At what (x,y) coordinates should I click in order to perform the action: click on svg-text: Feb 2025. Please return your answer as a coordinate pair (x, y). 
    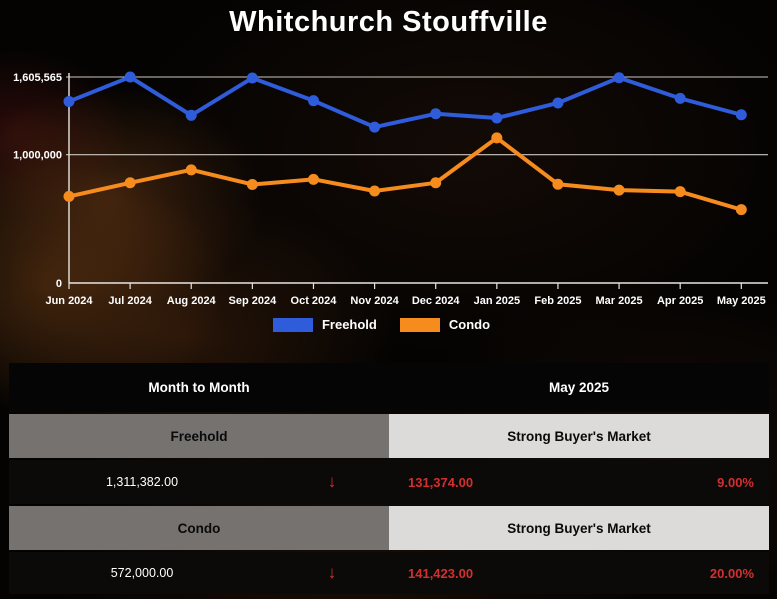
    Looking at the image, I should click on (557, 301).